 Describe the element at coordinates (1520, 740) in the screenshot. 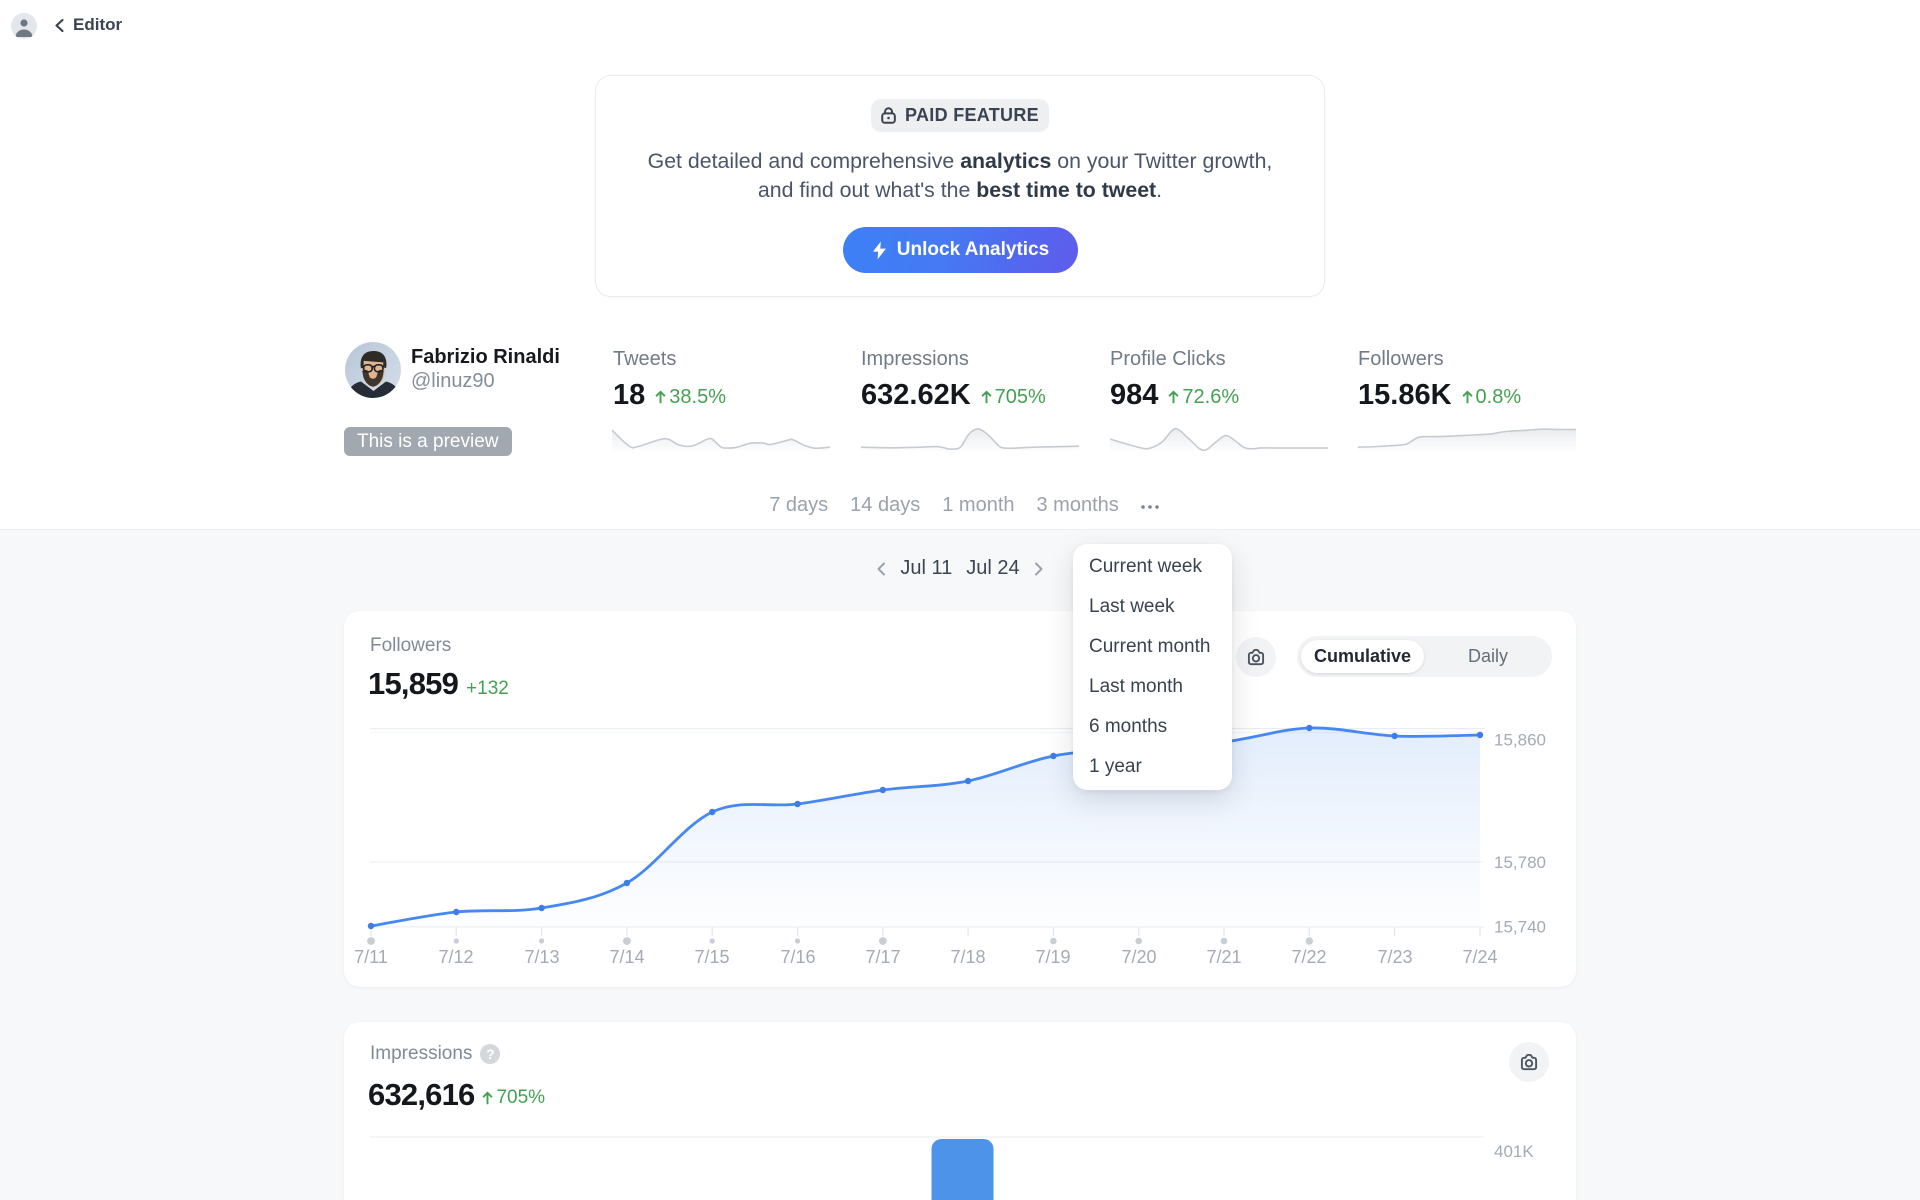

I see `svg-text: 15,860` at that location.